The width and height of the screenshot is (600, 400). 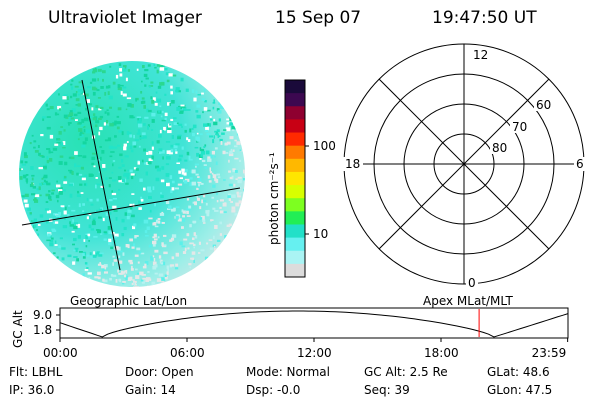 What do you see at coordinates (484, 18) in the screenshot?
I see `time-label: 19:47:50 UT` at bounding box center [484, 18].